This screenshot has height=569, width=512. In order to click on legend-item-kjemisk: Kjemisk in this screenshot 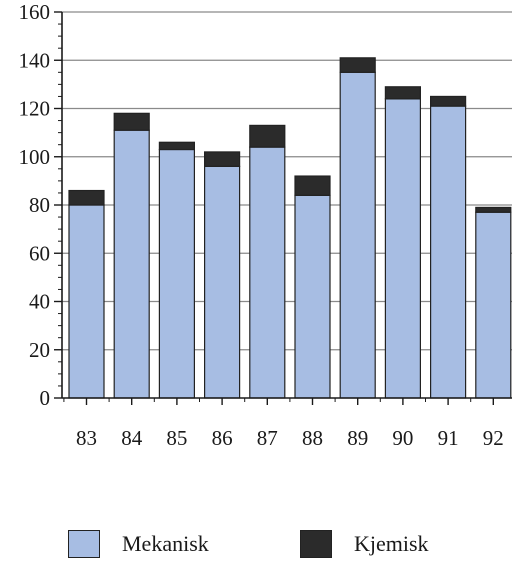, I will do `click(364, 544)`.